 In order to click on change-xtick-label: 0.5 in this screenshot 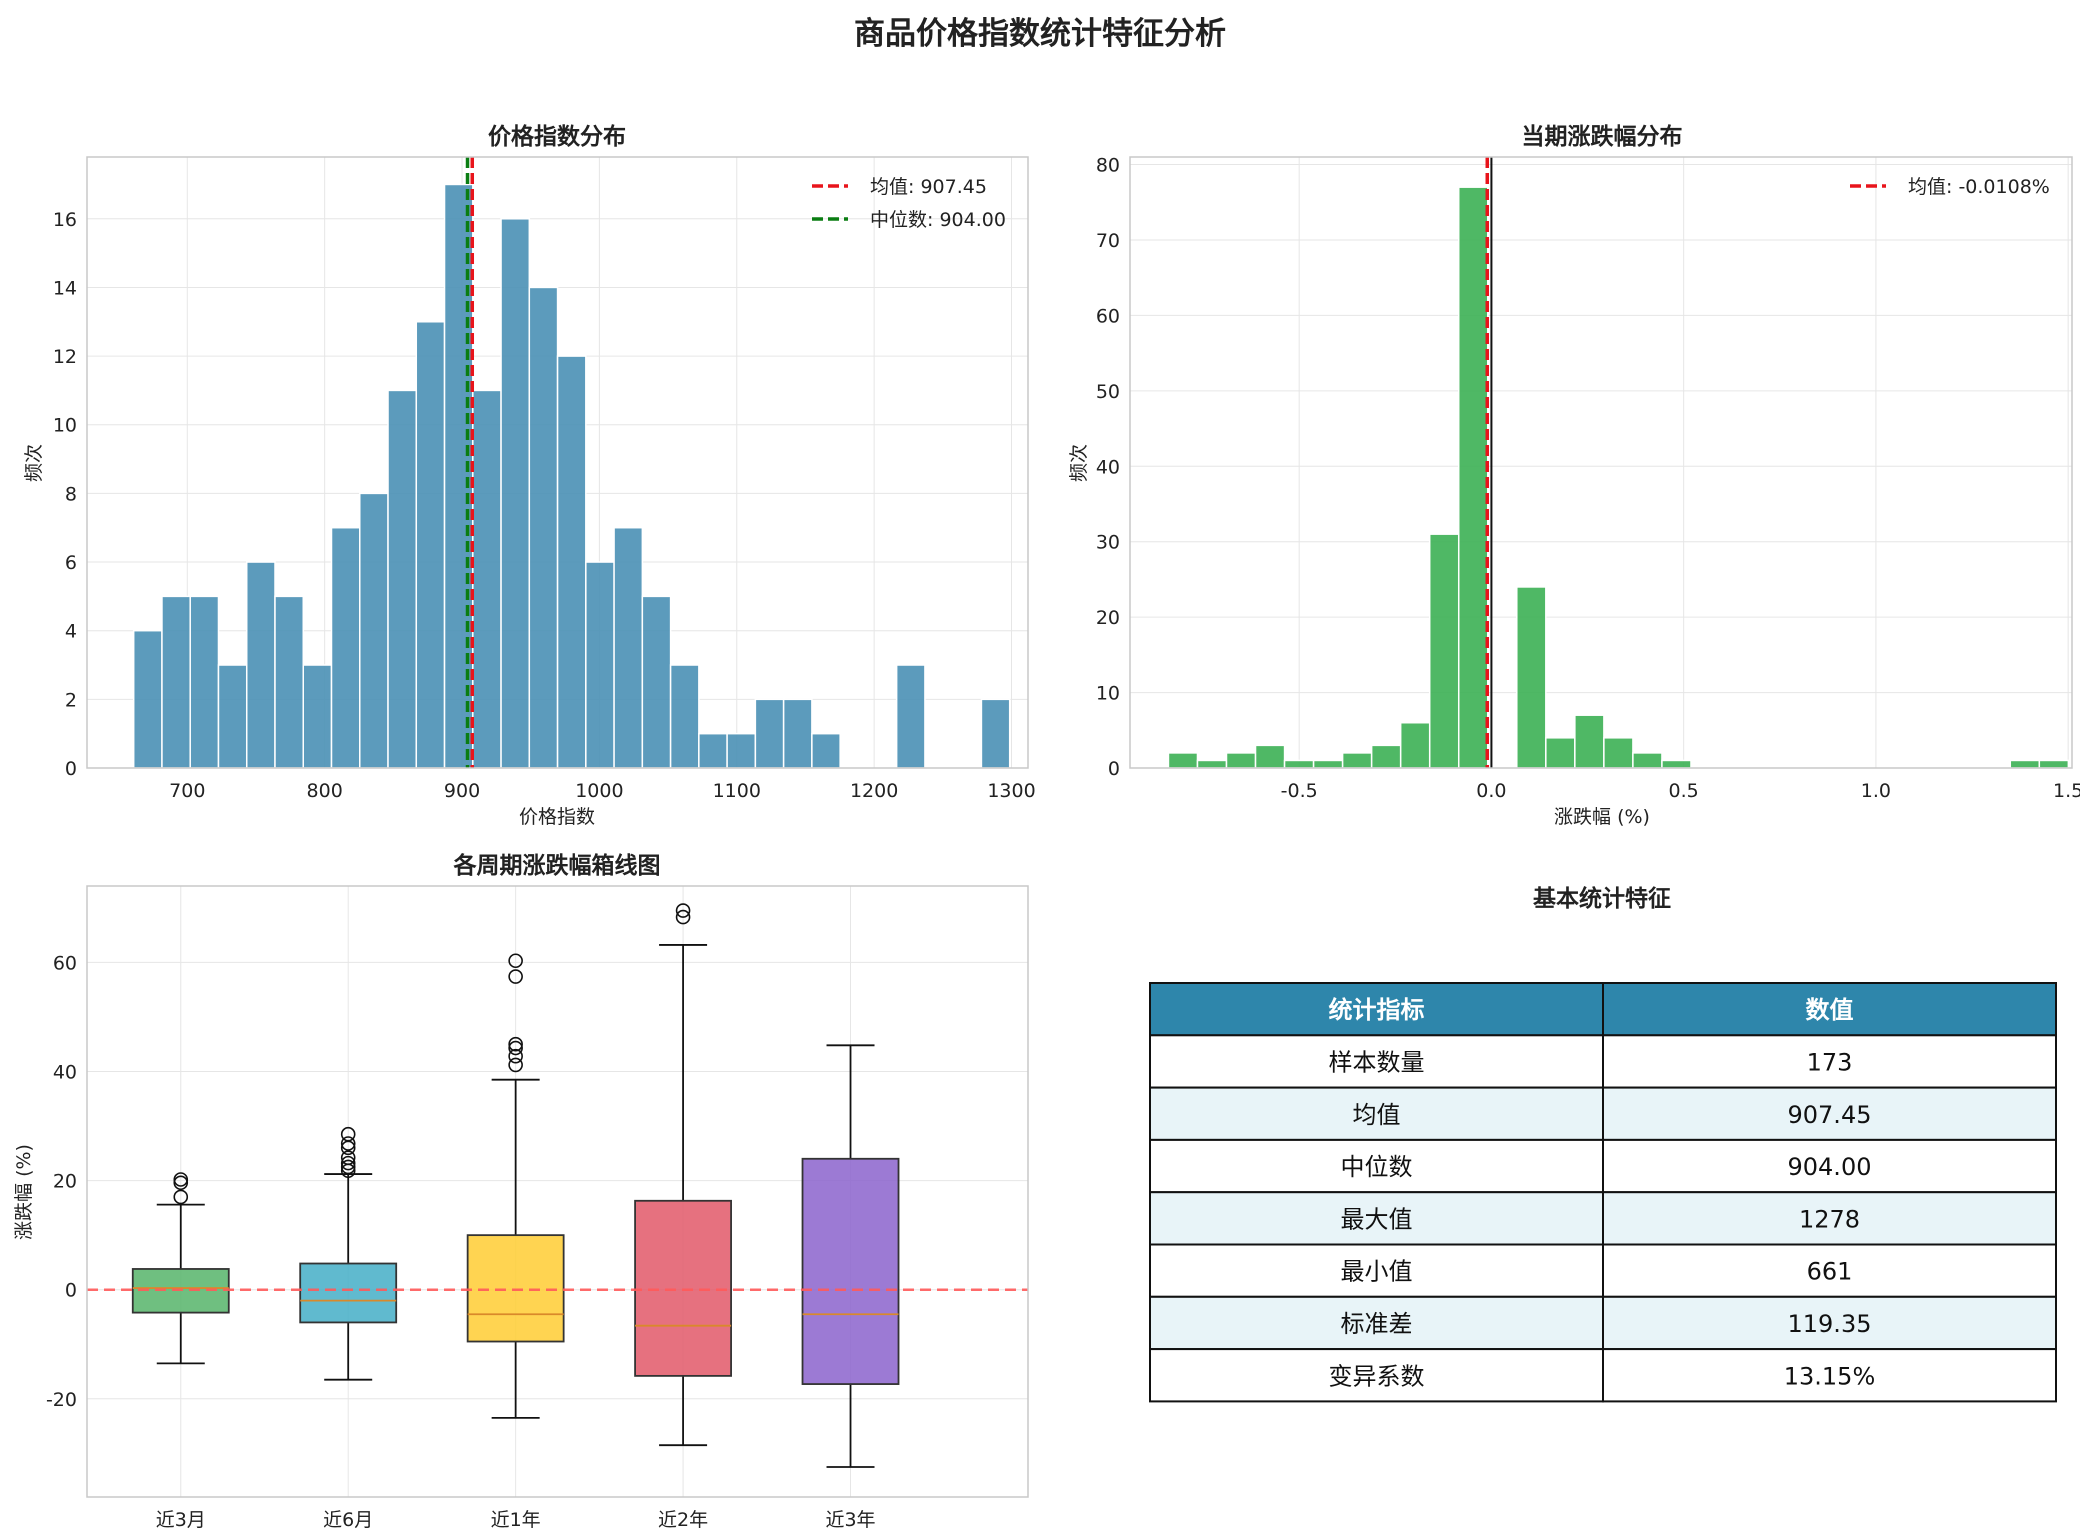, I will do `click(1684, 791)`.